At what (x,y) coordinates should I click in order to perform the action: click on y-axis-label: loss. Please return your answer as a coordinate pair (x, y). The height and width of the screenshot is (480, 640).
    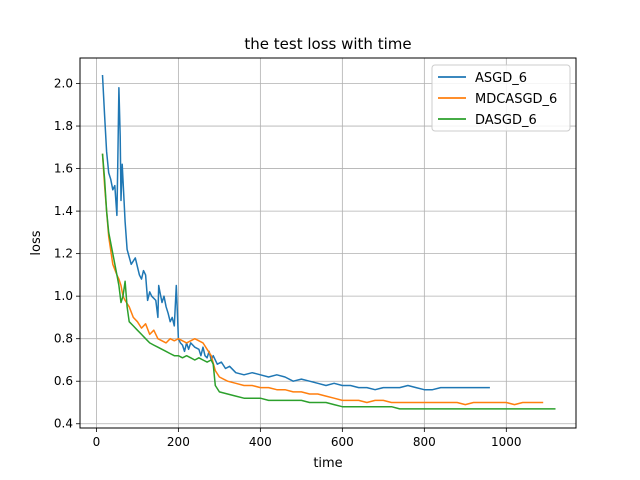
    Looking at the image, I should click on (36, 242).